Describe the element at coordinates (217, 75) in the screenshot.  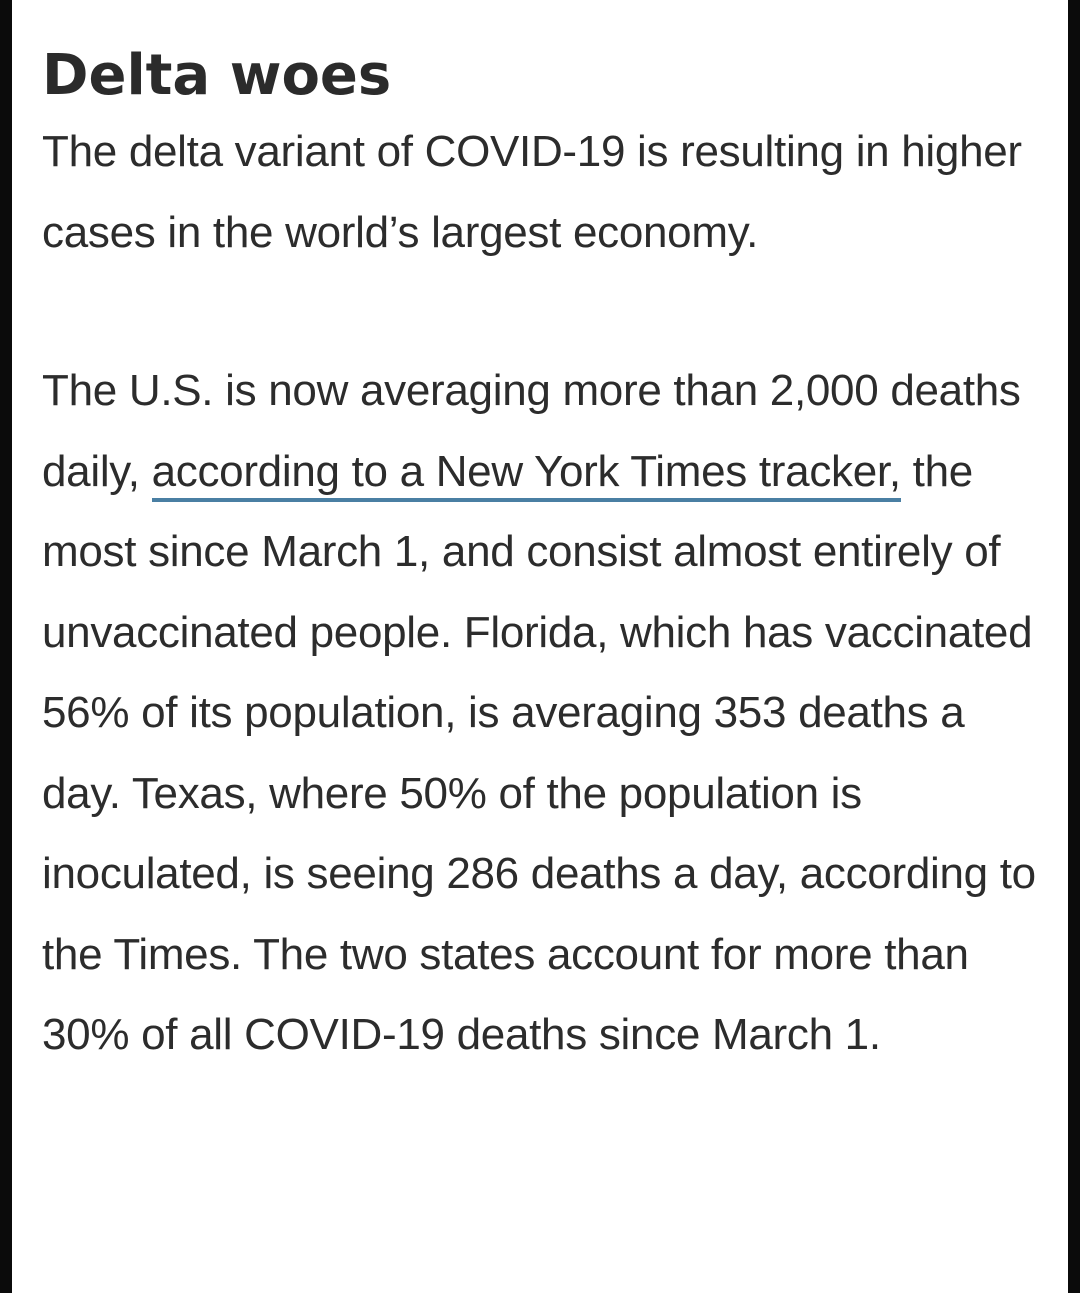
I see `section-heading: Delta woes` at that location.